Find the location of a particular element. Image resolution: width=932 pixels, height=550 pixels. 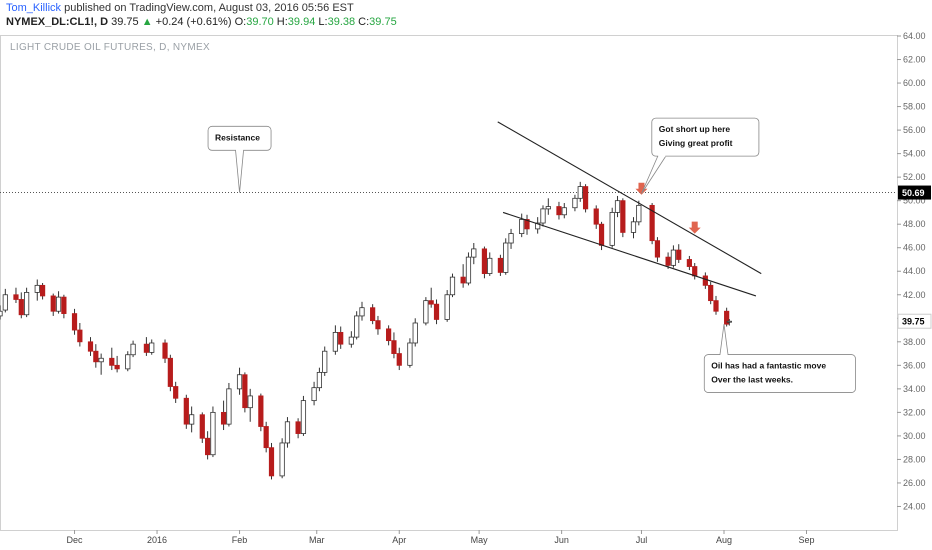

price-labels: 50.69 39.75 is located at coordinates (914, 257).